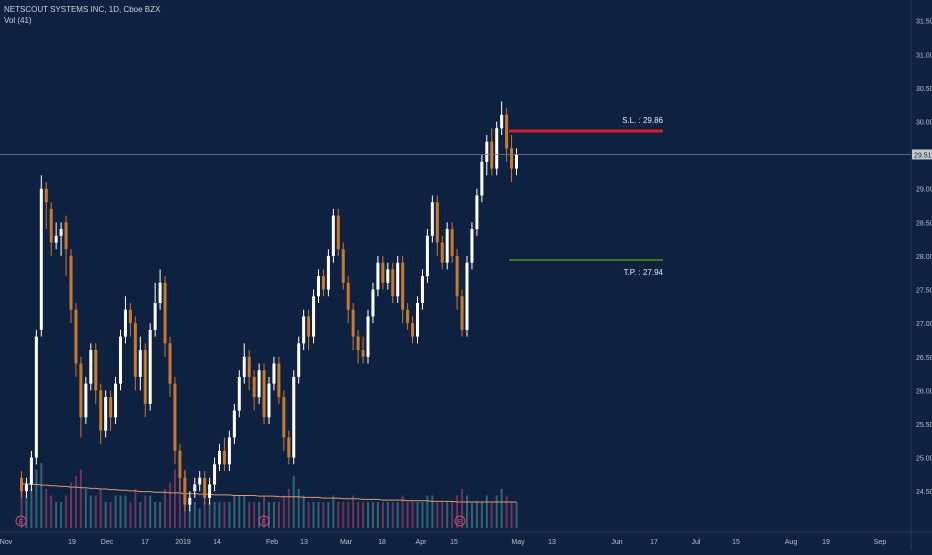 The image size is (932, 555). Describe the element at coordinates (18, 20) in the screenshot. I see `volume-indicator-title: Vol (41)` at that location.